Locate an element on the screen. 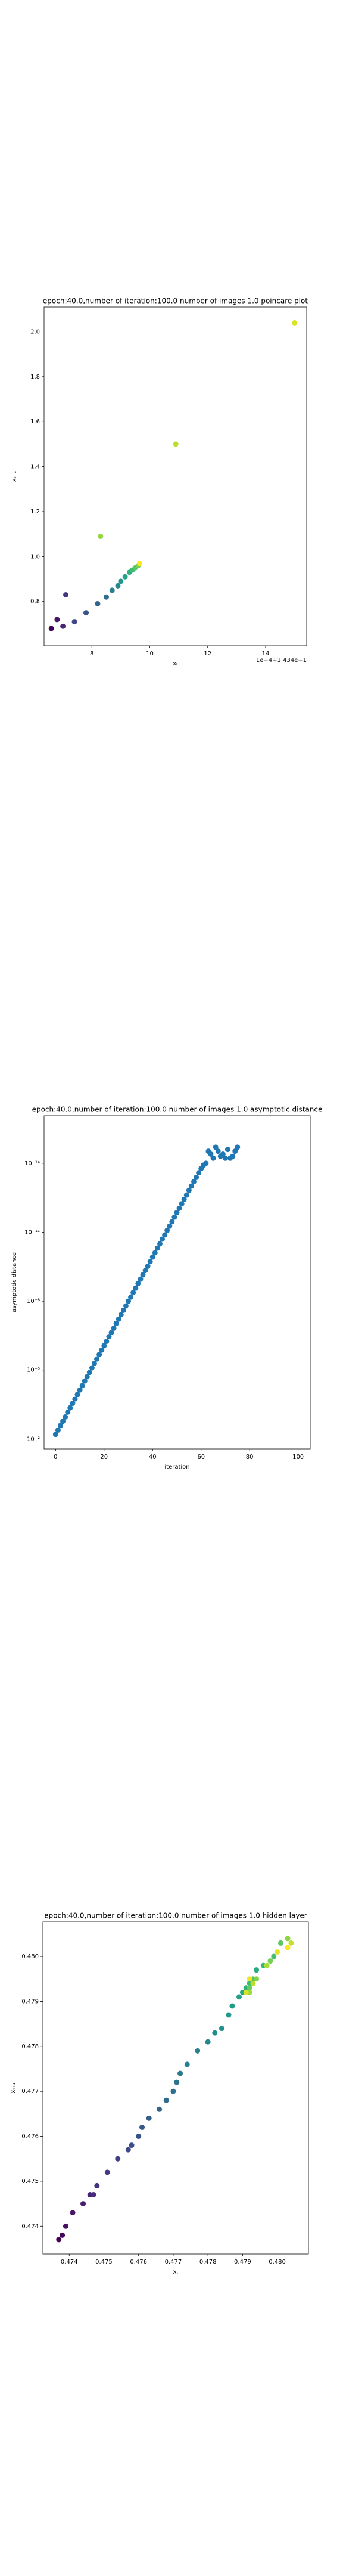  y-tick-label: 0.480 is located at coordinates (30, 1957).